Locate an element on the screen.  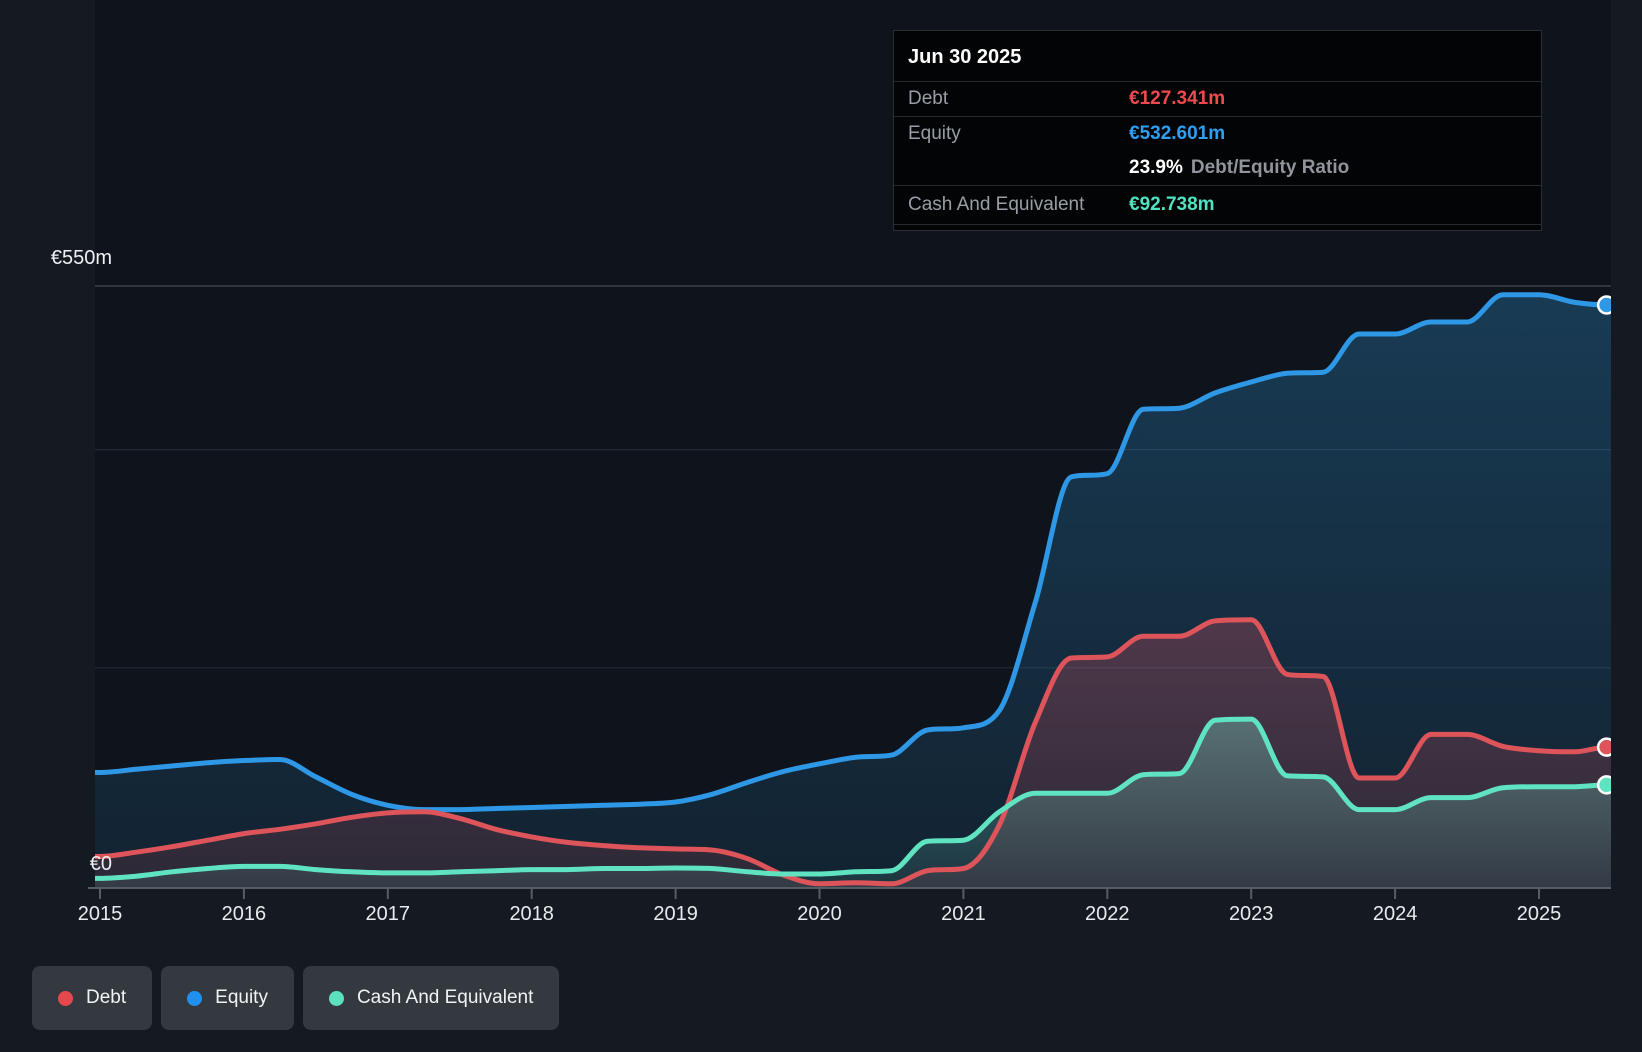
tooltip-date: Jun 30 2025 is located at coordinates (1217, 56).